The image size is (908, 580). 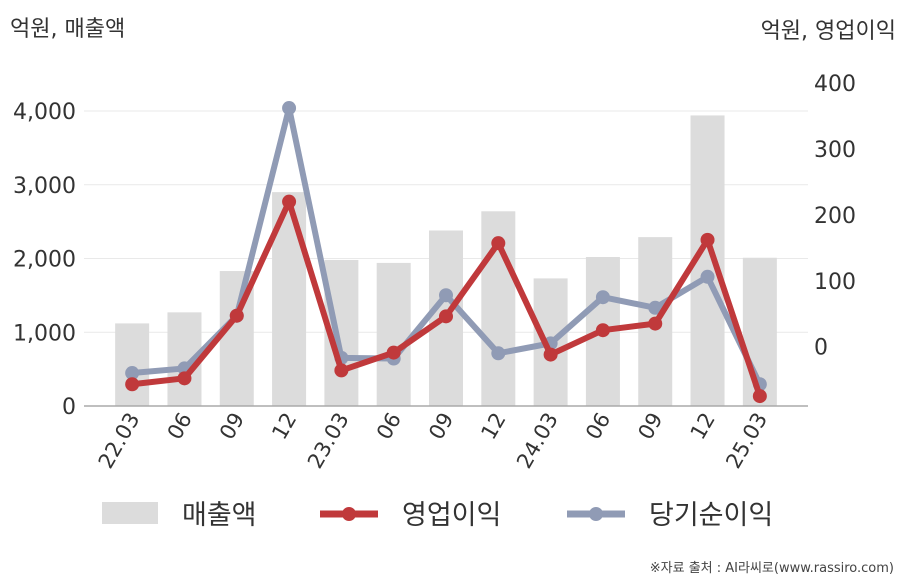 I want to click on right-tick-label: 100, so click(x=835, y=282).